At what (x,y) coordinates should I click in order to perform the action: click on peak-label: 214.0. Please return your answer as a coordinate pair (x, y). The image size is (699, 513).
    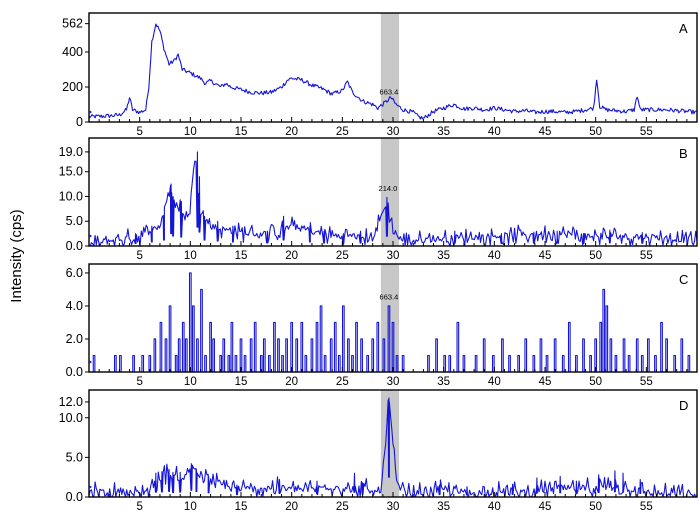
    Looking at the image, I should click on (388, 188).